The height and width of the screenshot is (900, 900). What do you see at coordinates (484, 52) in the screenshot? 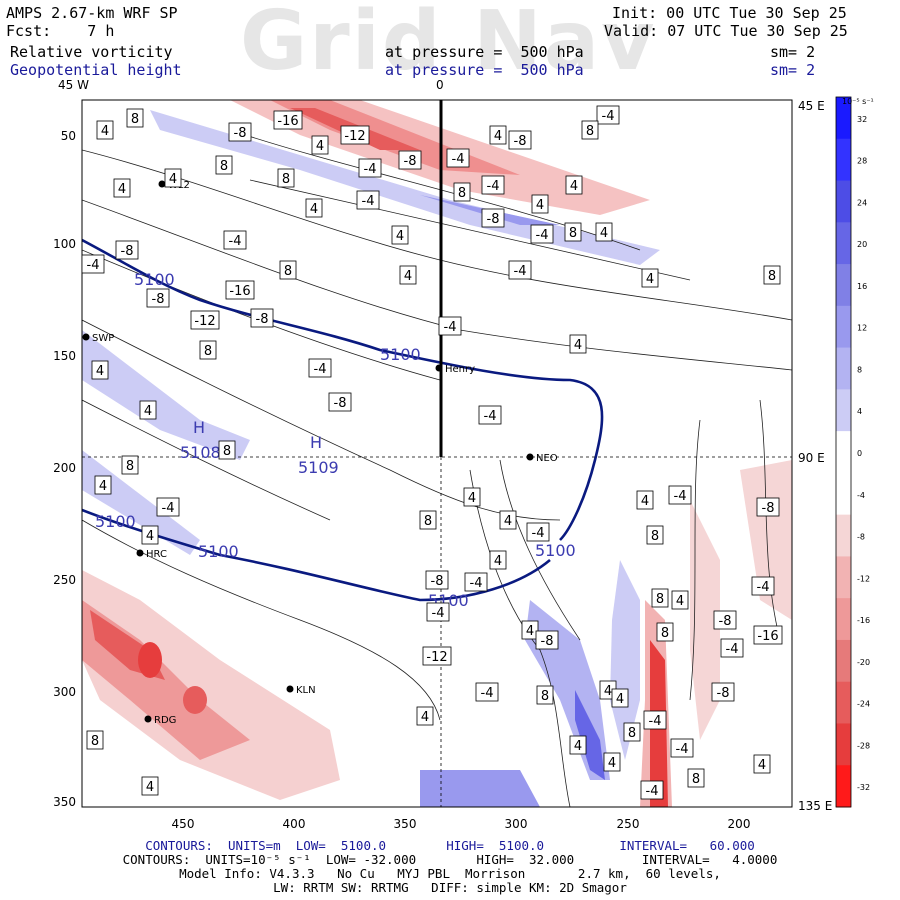
I see `pressure-vorticity: at pressure = 500 hPa` at bounding box center [484, 52].